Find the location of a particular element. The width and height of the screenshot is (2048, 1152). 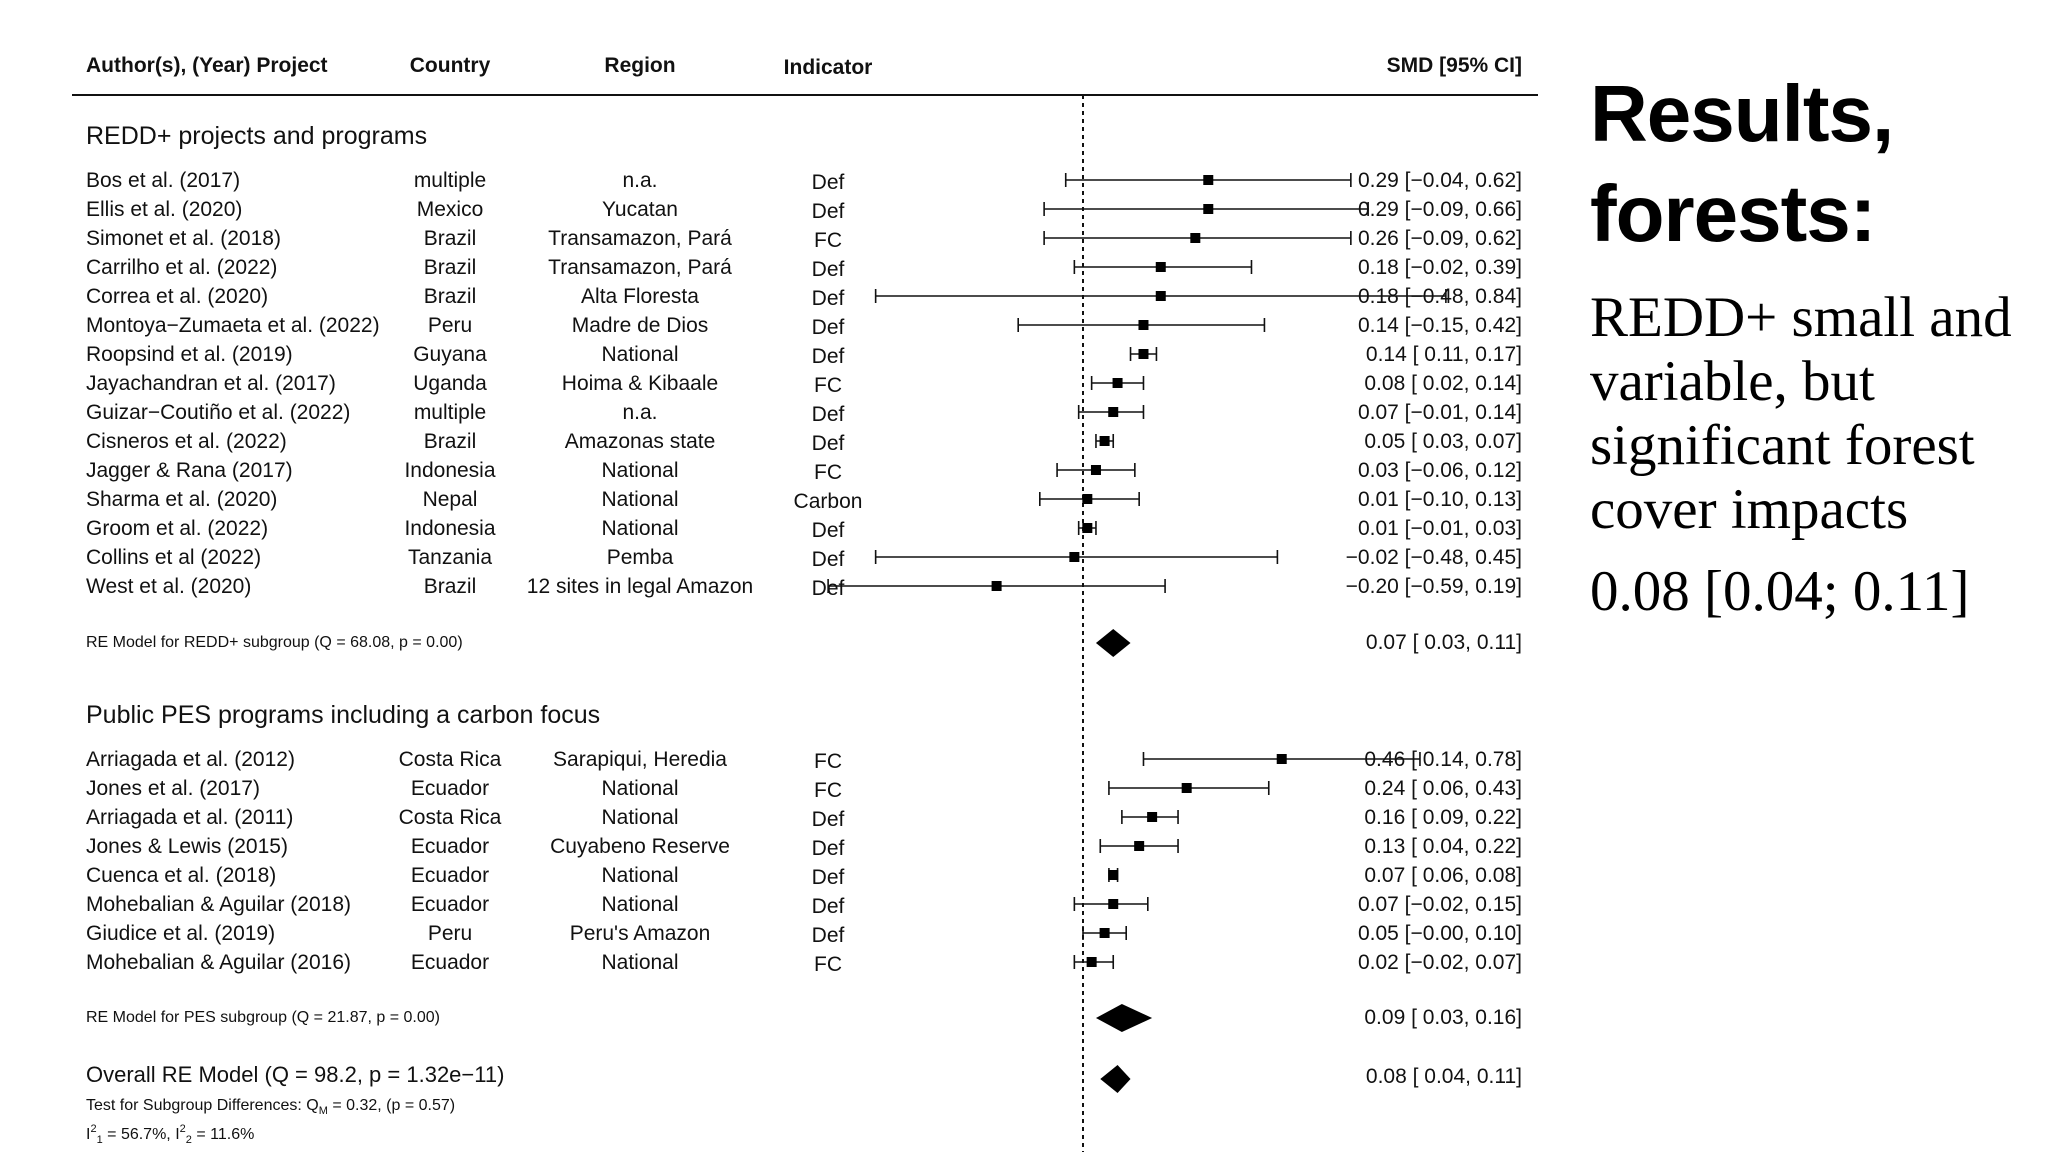

study-country: Mexico is located at coordinates (450, 209).